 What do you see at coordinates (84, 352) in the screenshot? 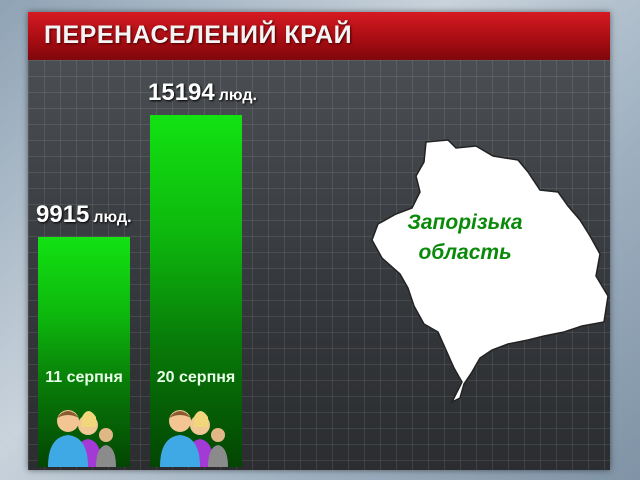
I see `bar-1: 11 серпня` at bounding box center [84, 352].